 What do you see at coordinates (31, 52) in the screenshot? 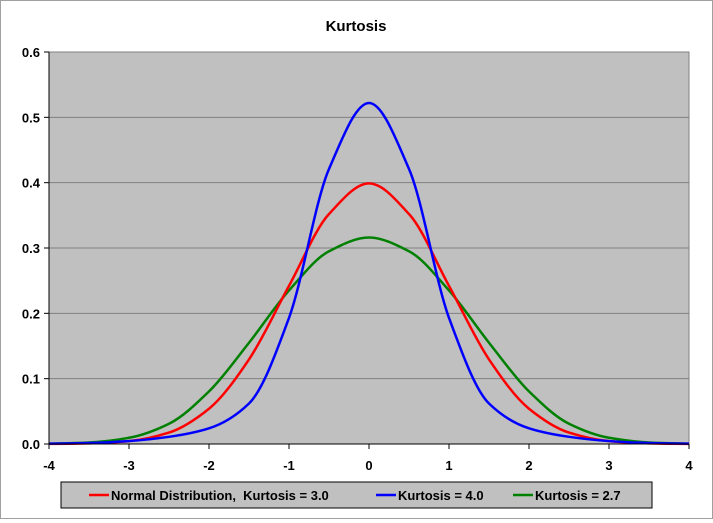
I see `y-tick-label: 0.6` at bounding box center [31, 52].